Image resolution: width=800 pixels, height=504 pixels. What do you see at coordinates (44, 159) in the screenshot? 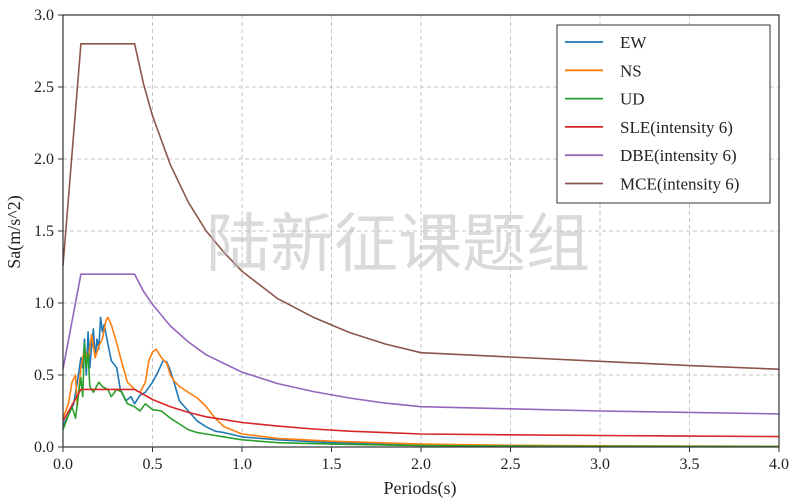
I see `y-tick-label: 2.0` at bounding box center [44, 159].